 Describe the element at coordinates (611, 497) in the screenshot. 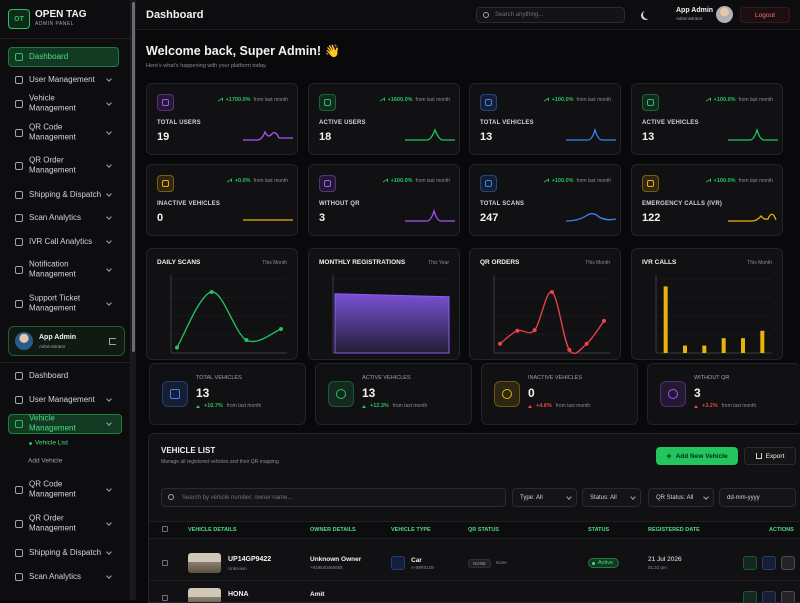

I see `filter-select: Status: All` at that location.